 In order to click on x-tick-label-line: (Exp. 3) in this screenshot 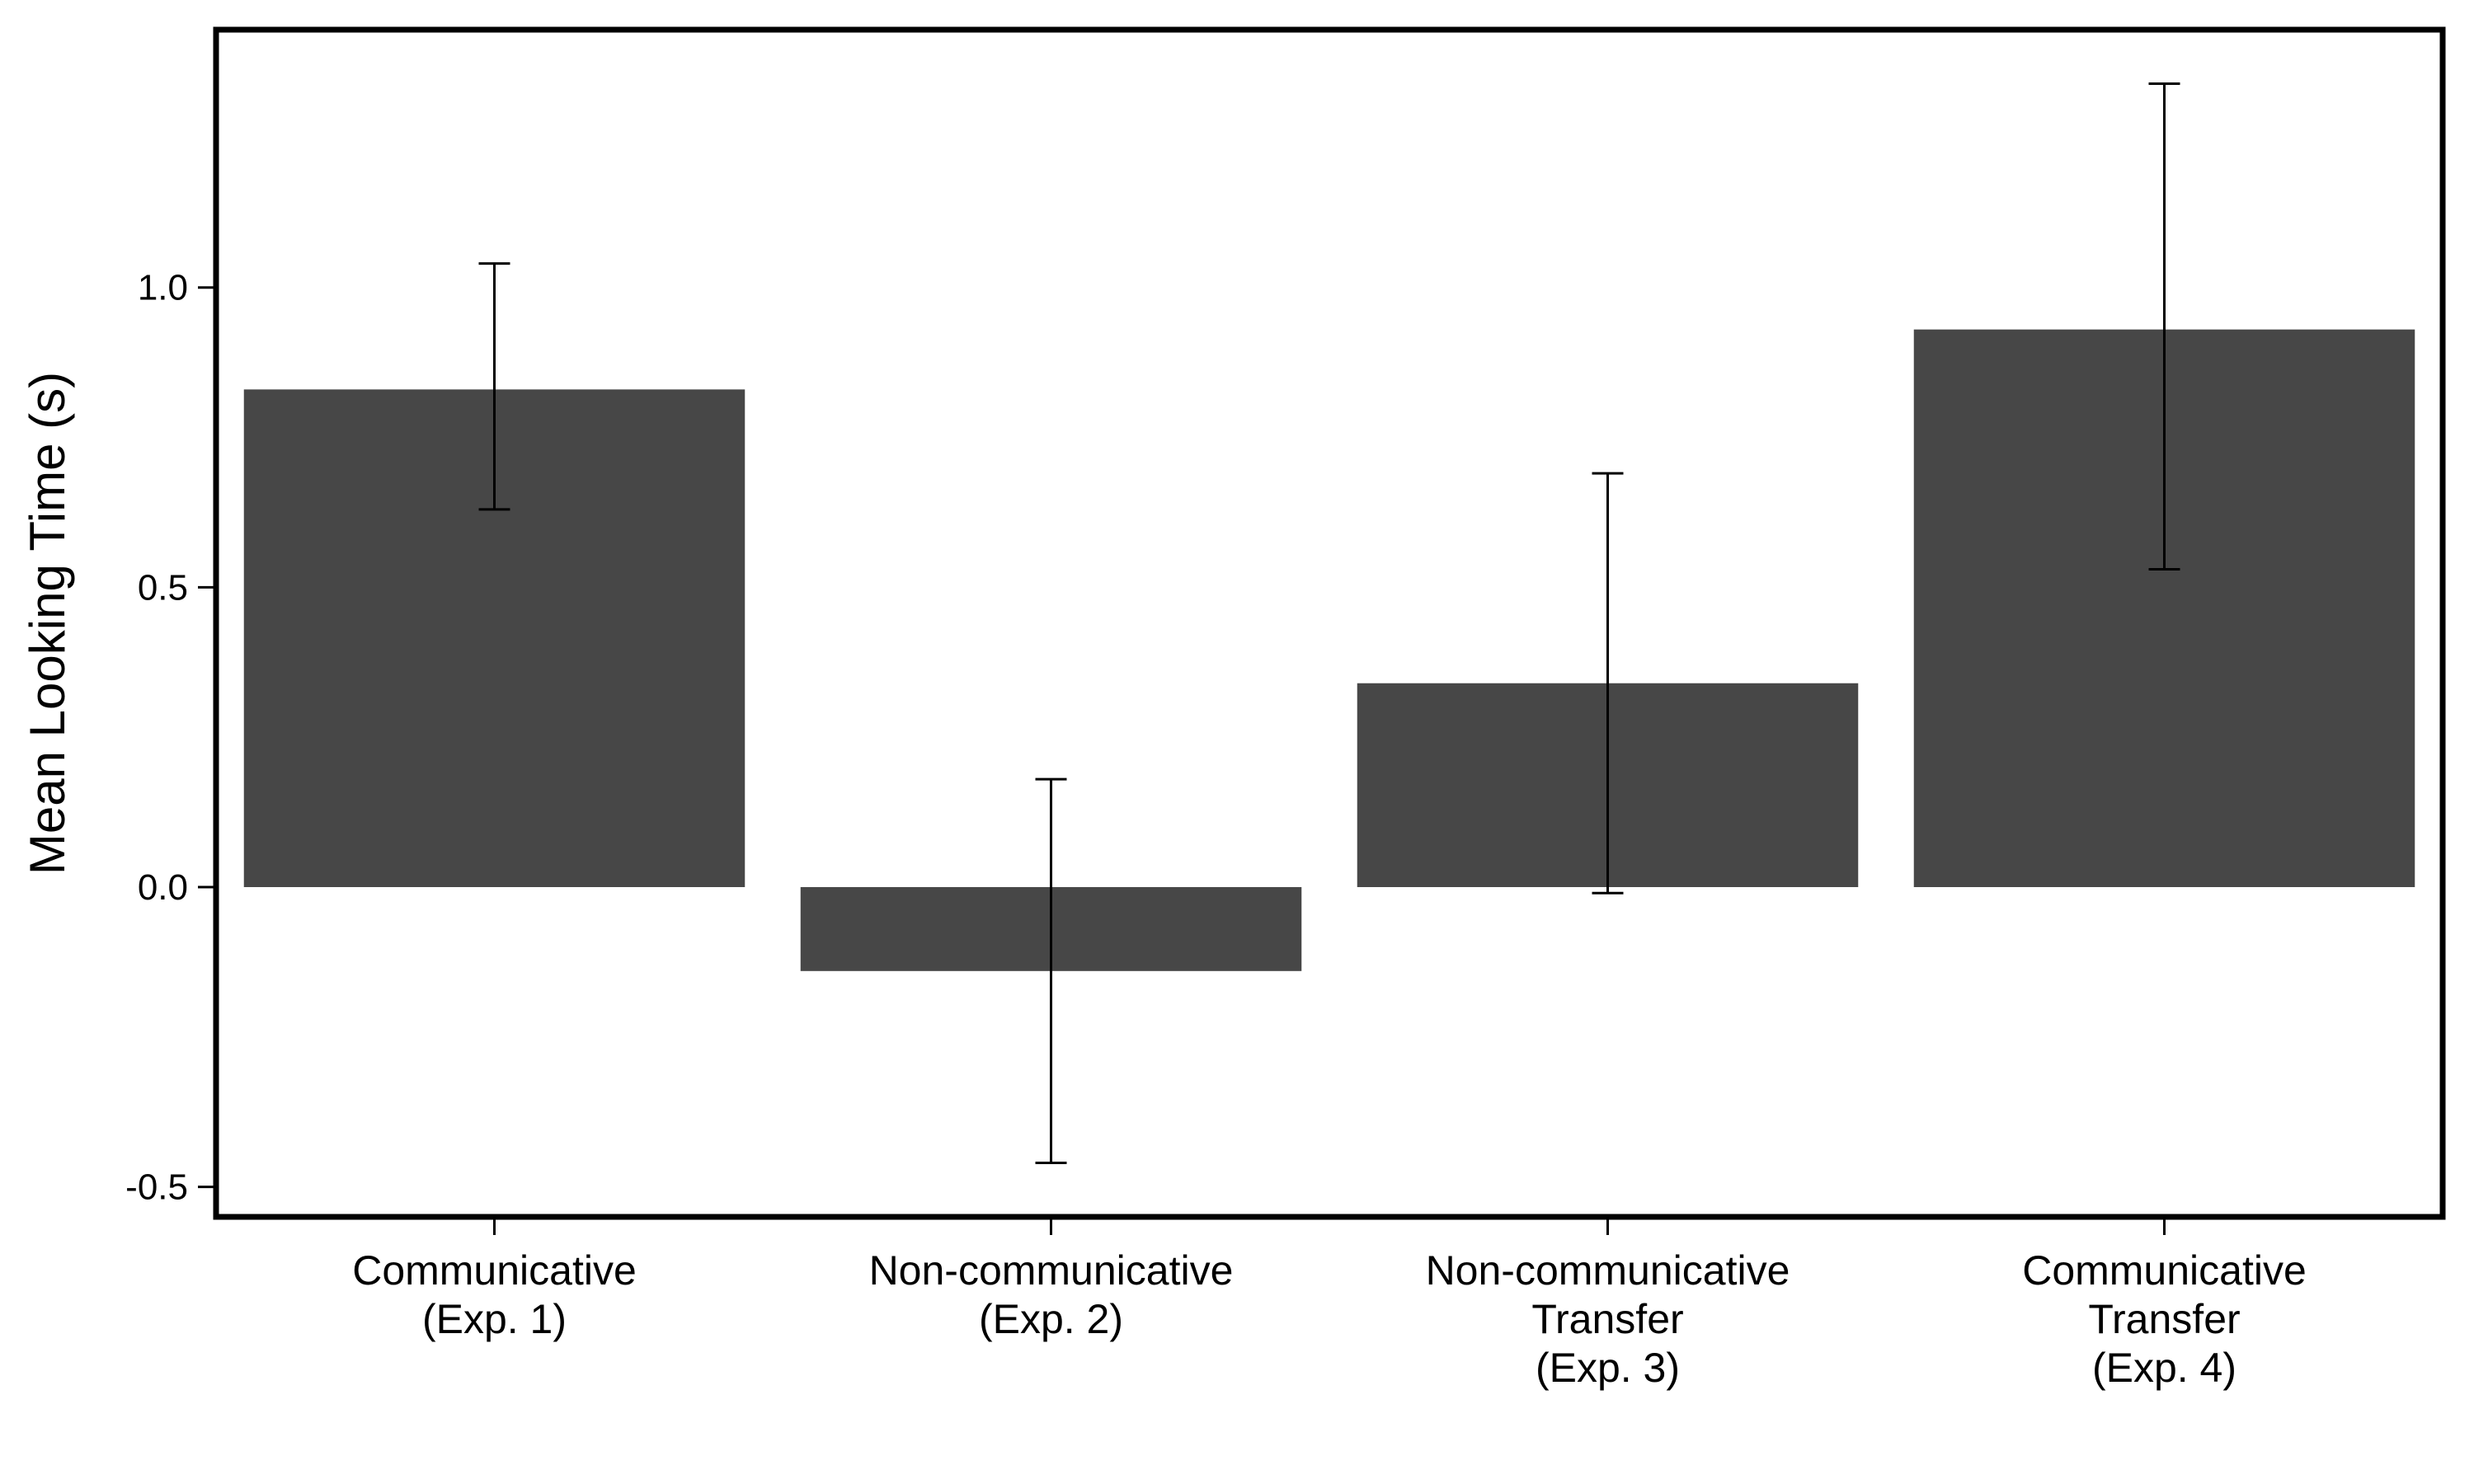, I will do `click(1608, 1368)`.